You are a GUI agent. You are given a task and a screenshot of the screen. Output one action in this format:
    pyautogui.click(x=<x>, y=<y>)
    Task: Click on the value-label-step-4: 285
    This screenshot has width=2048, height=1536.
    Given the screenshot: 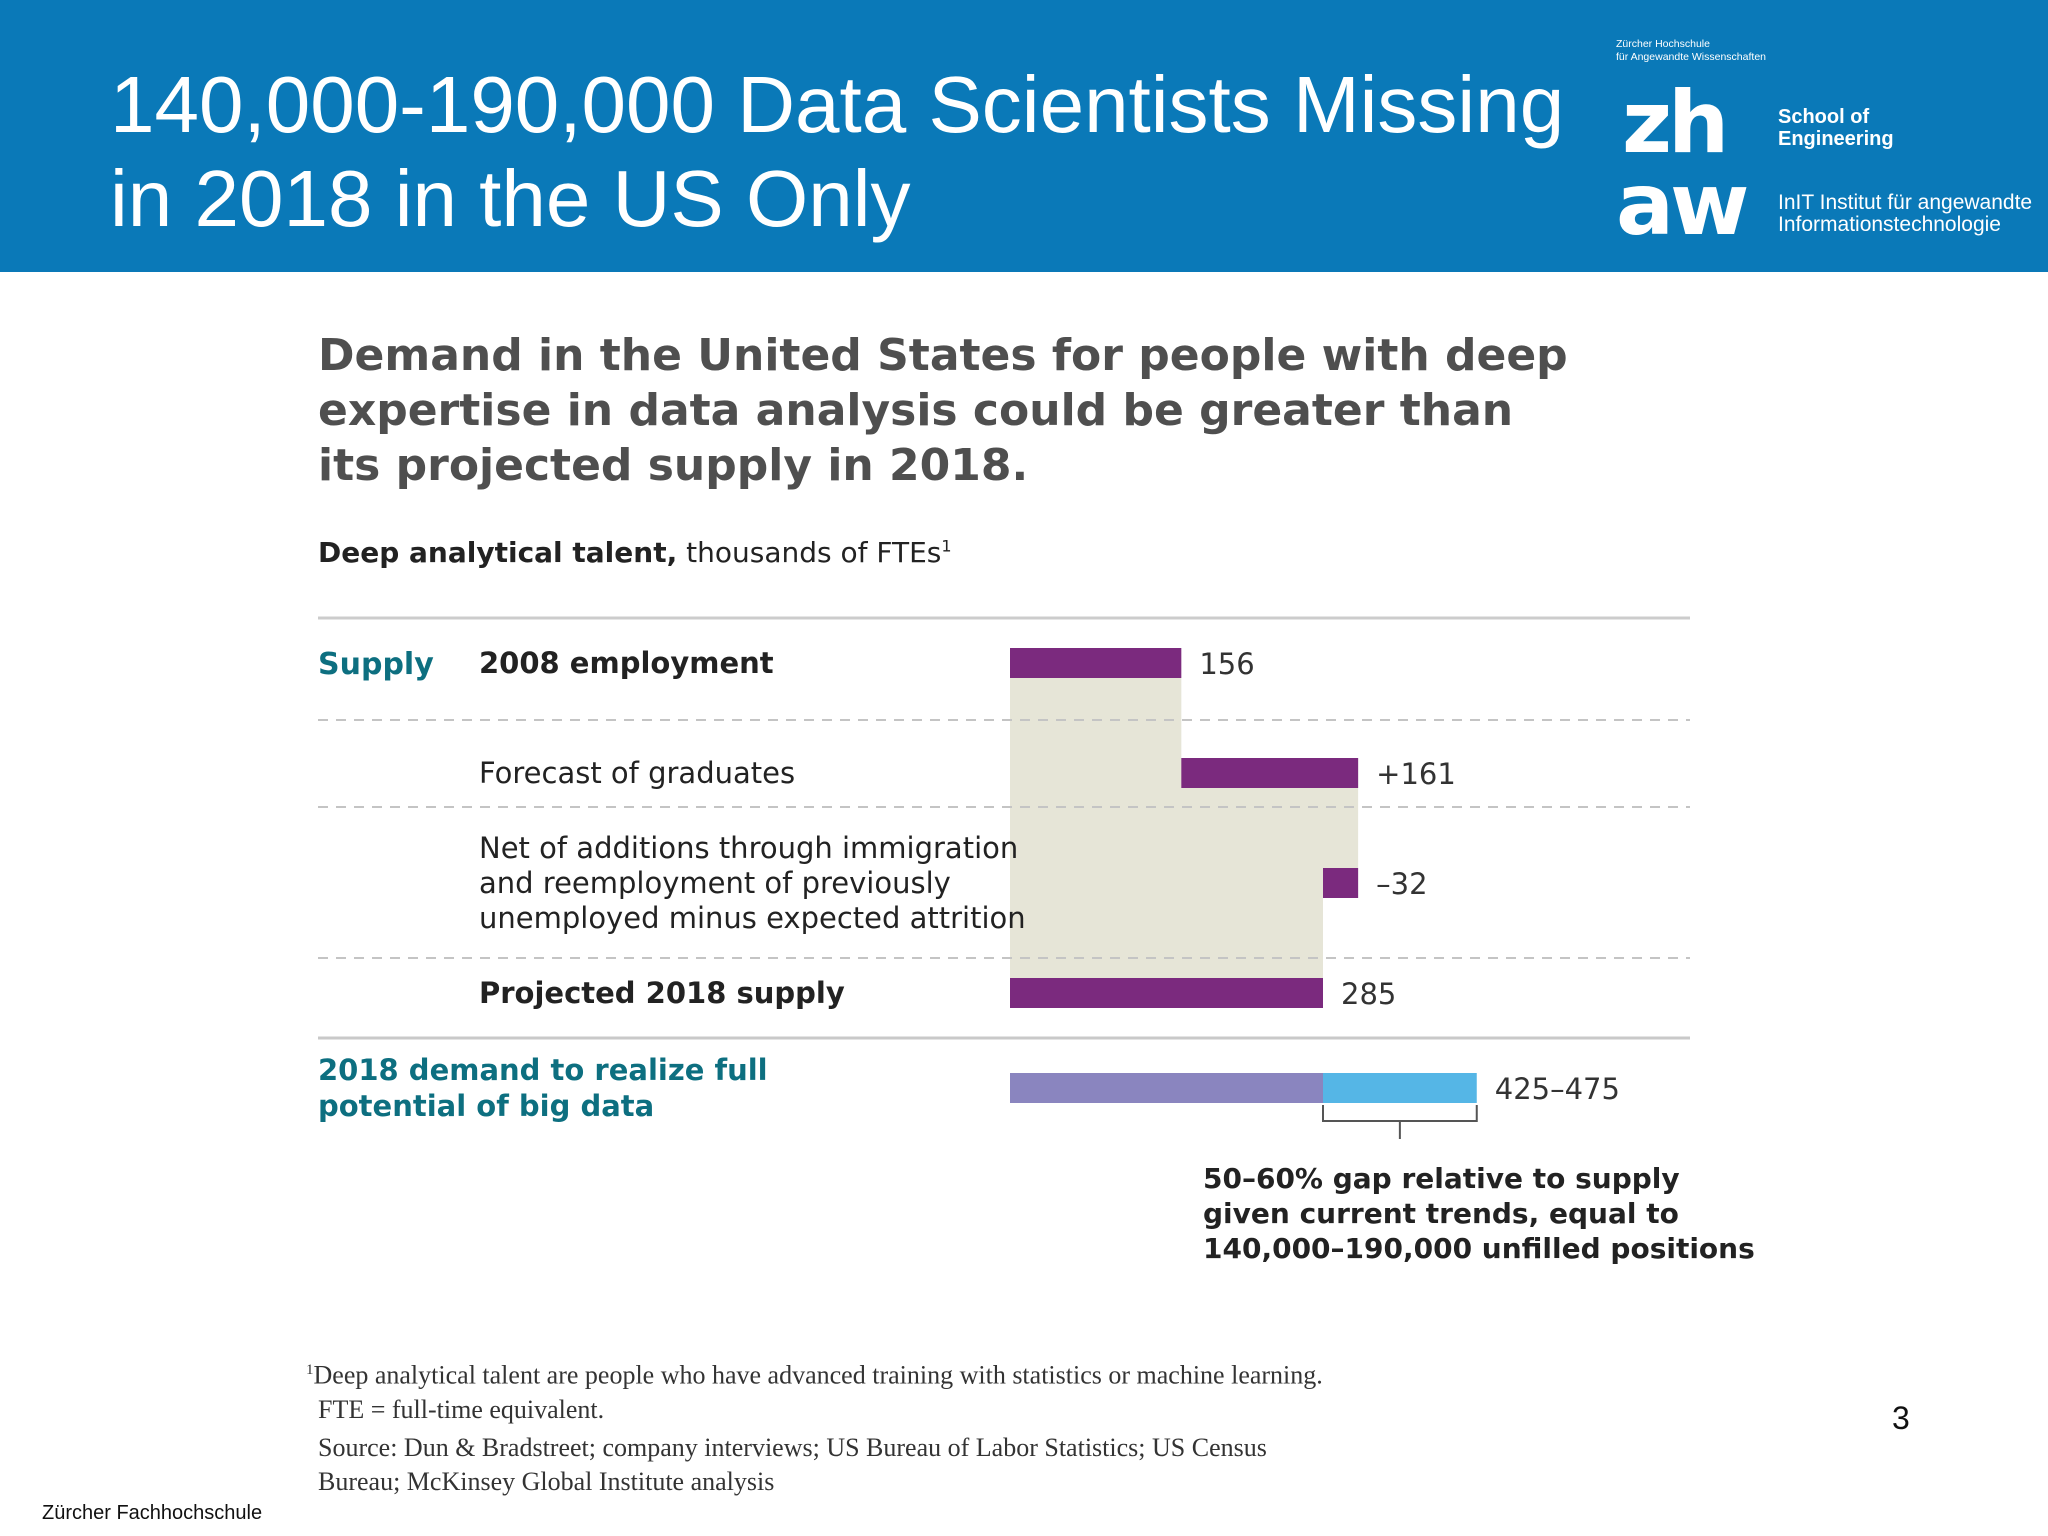 What is the action you would take?
    pyautogui.click(x=1368, y=994)
    